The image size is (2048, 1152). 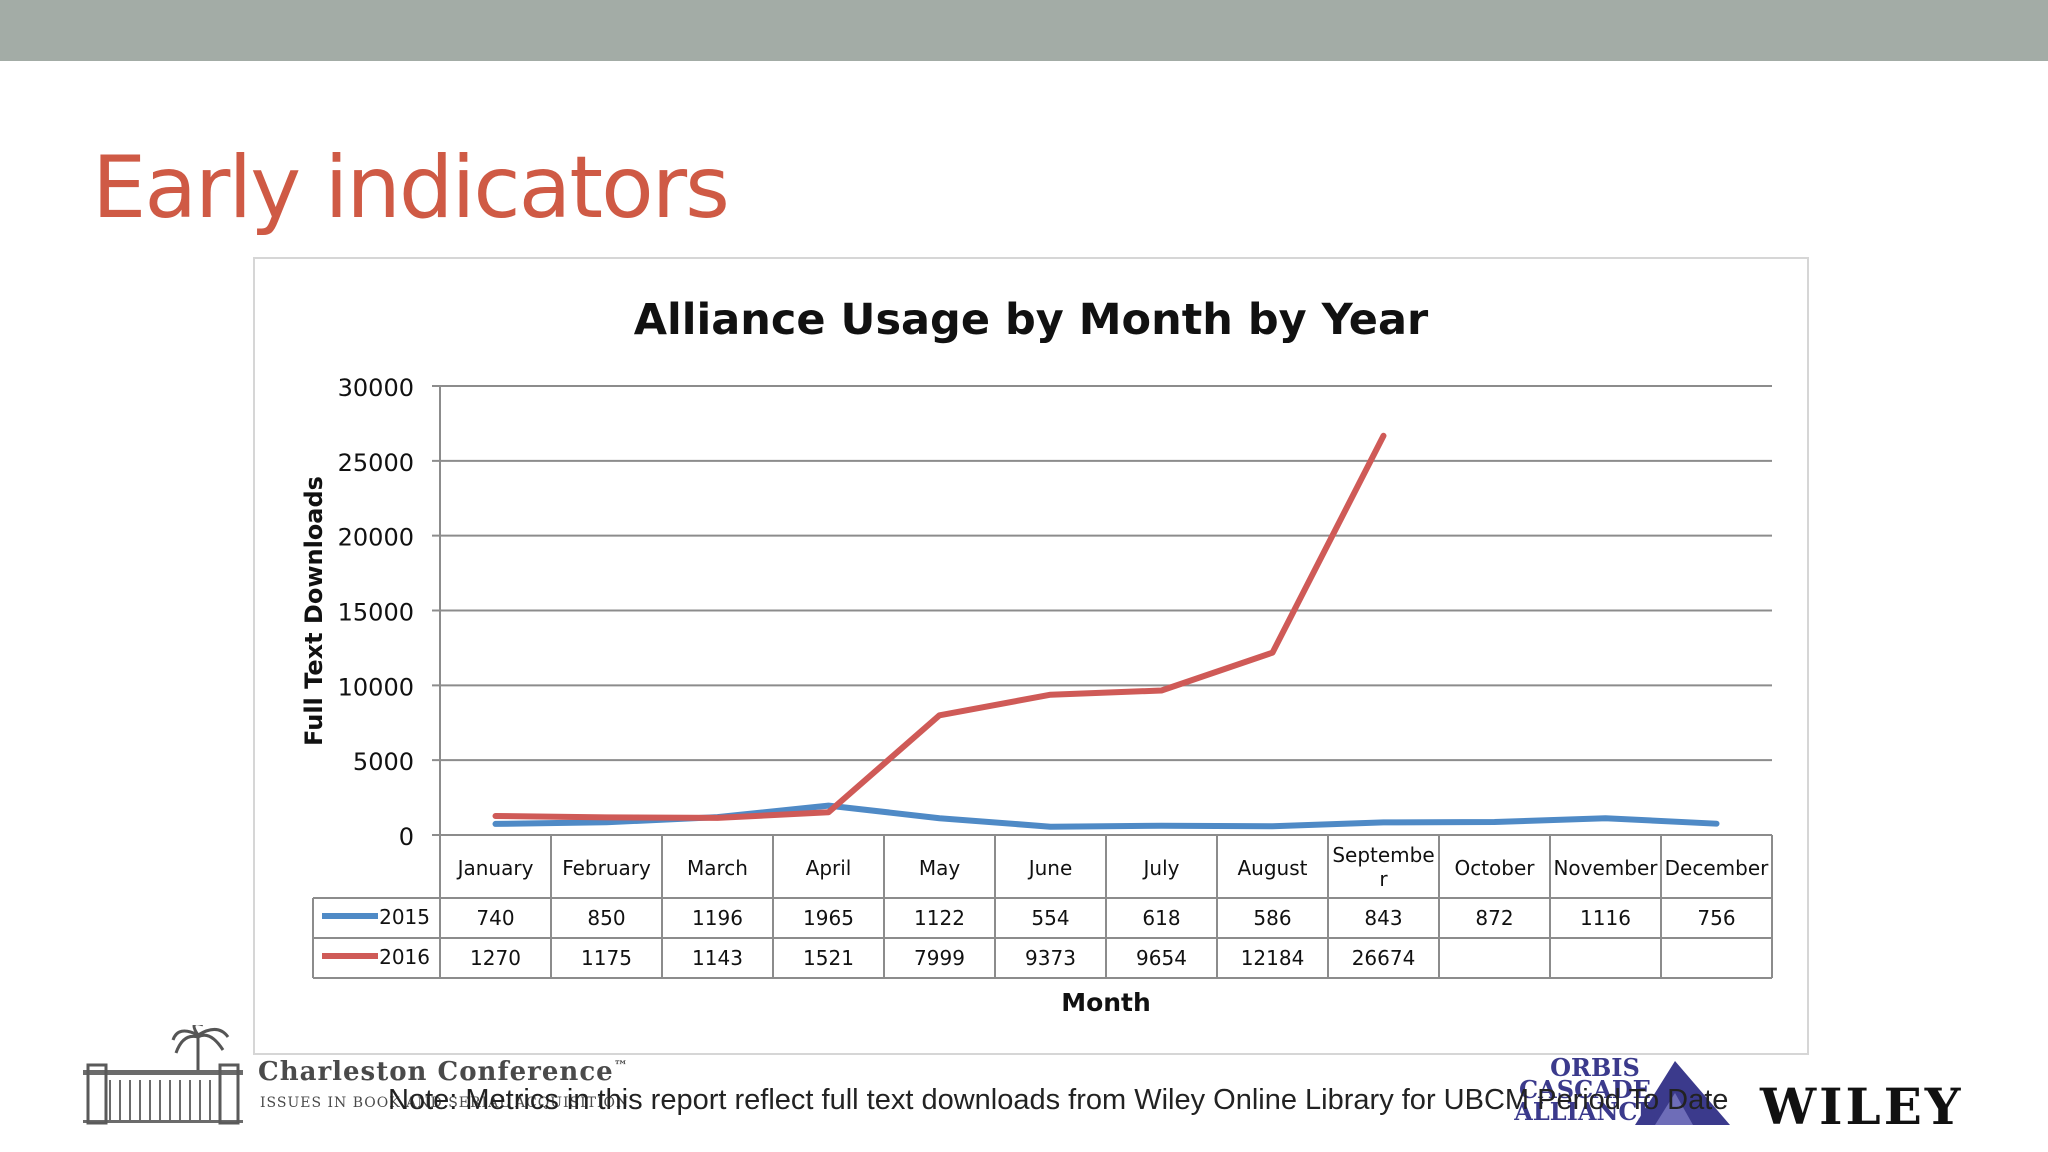 What do you see at coordinates (1031, 320) in the screenshot?
I see `chart-title: Alliance Usage by Month by Year` at bounding box center [1031, 320].